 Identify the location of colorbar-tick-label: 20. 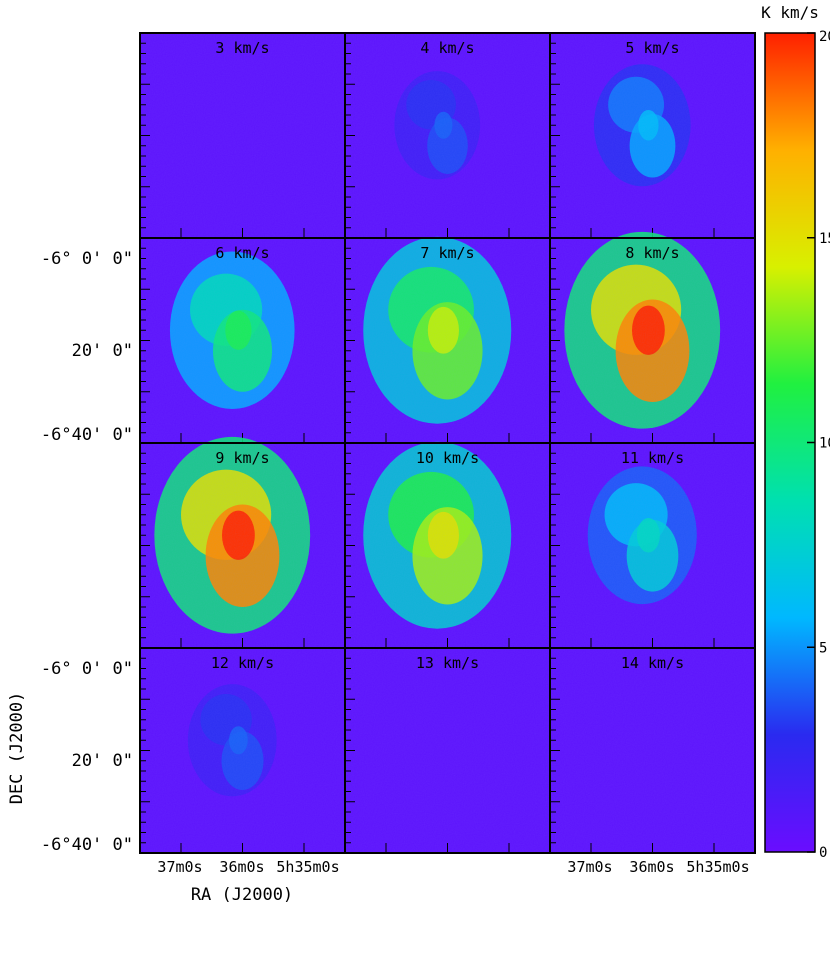
(824, 37).